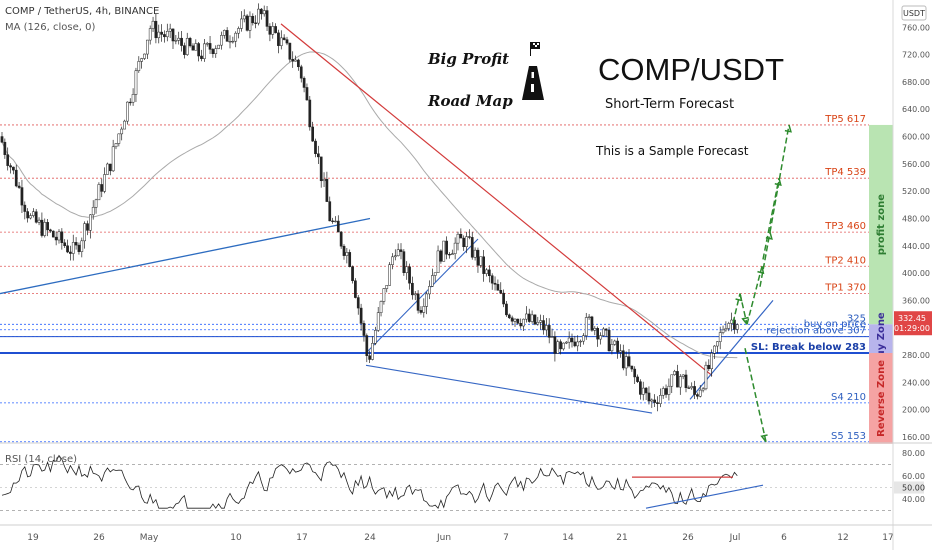 Image resolution: width=932 pixels, height=550 pixels. I want to click on rsi-tick: 80.00, so click(913, 453).